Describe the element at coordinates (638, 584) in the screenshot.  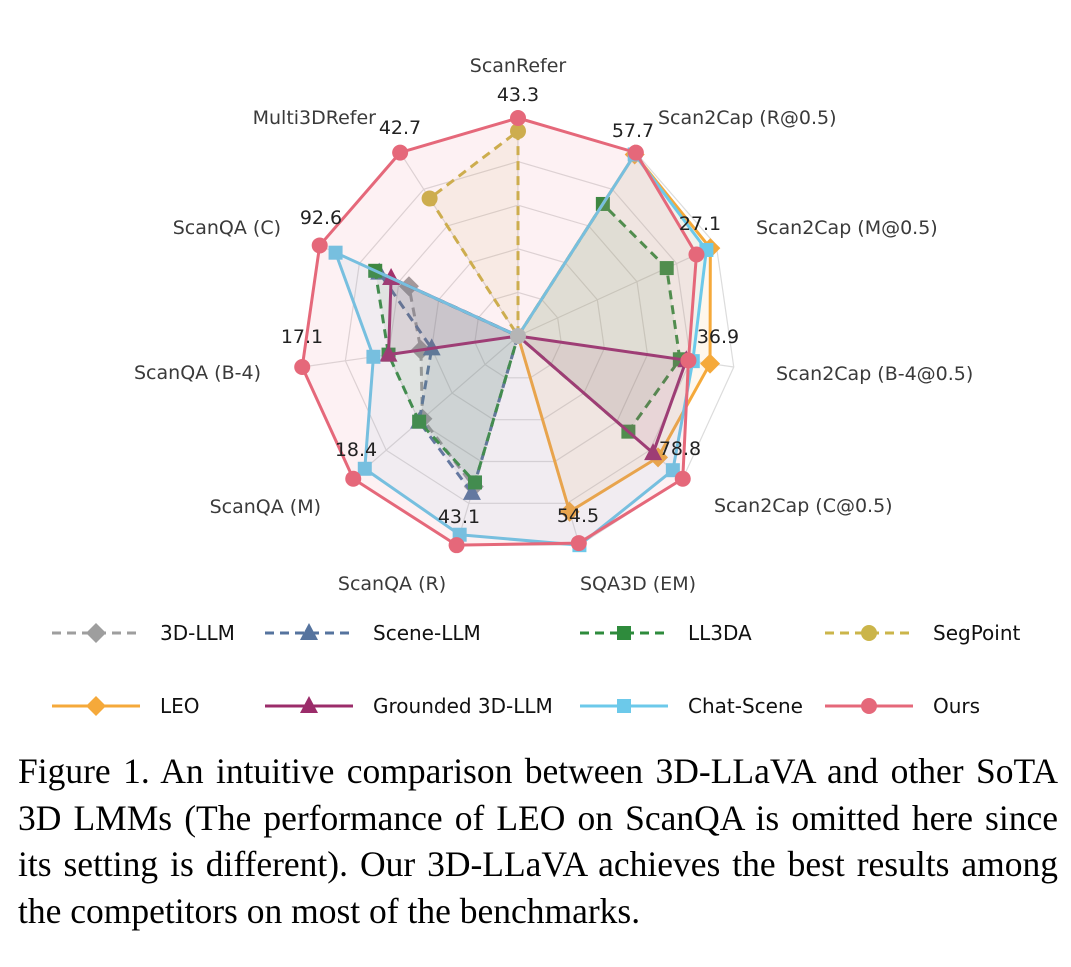
I see `axis-label-sqa3d-em: SQA3D (EM)` at that location.